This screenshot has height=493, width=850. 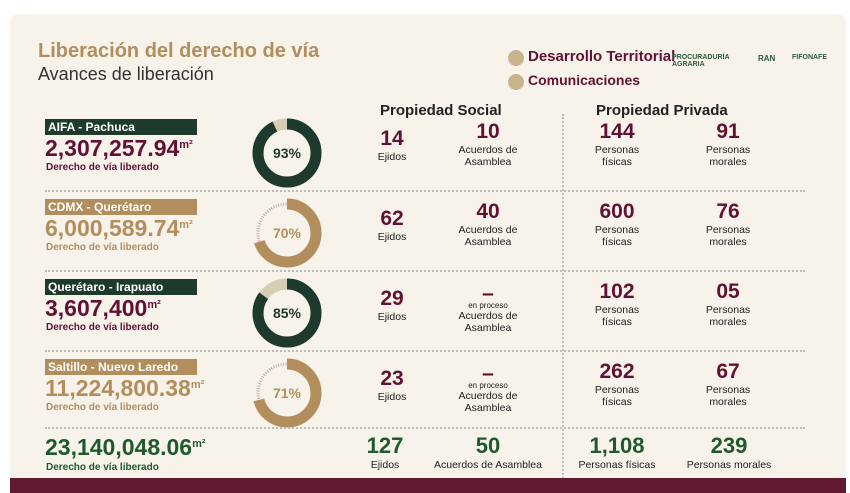 What do you see at coordinates (112, 148) in the screenshot?
I see `area-value: 2,307,257.94` at bounding box center [112, 148].